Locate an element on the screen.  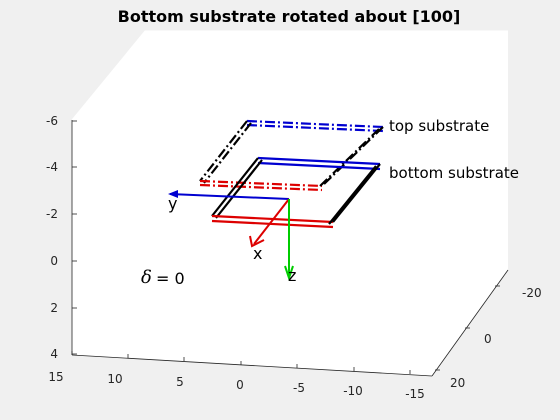
z-tick-label: 0 is located at coordinates (54, 261).